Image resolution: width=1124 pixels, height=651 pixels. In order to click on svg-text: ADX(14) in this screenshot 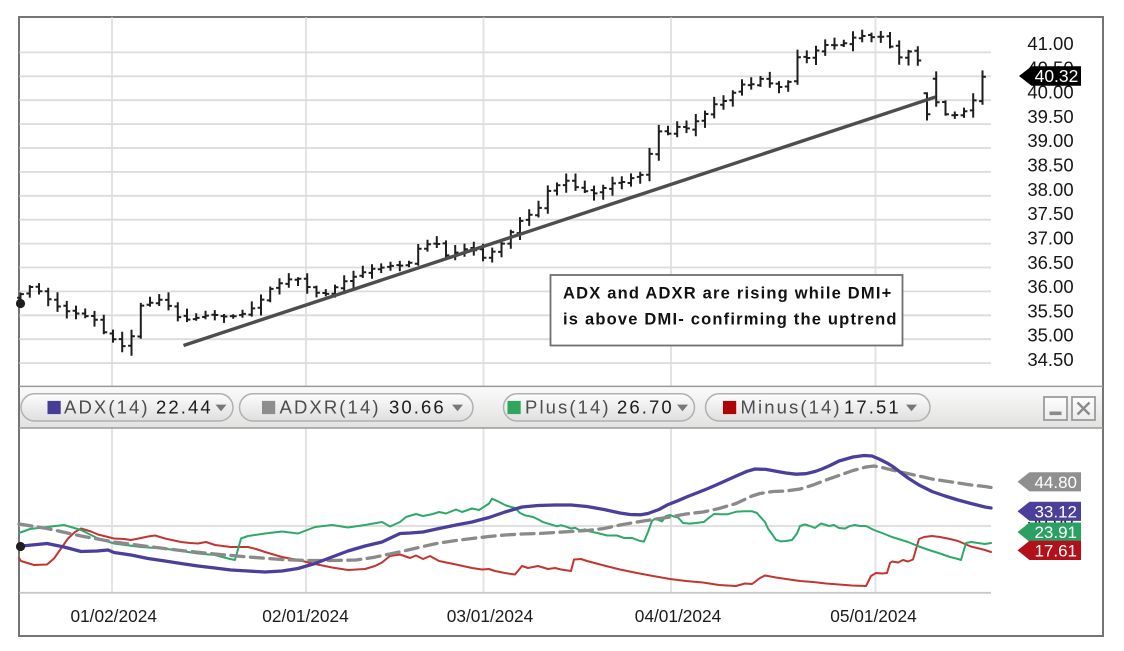, I will do `click(107, 407)`.